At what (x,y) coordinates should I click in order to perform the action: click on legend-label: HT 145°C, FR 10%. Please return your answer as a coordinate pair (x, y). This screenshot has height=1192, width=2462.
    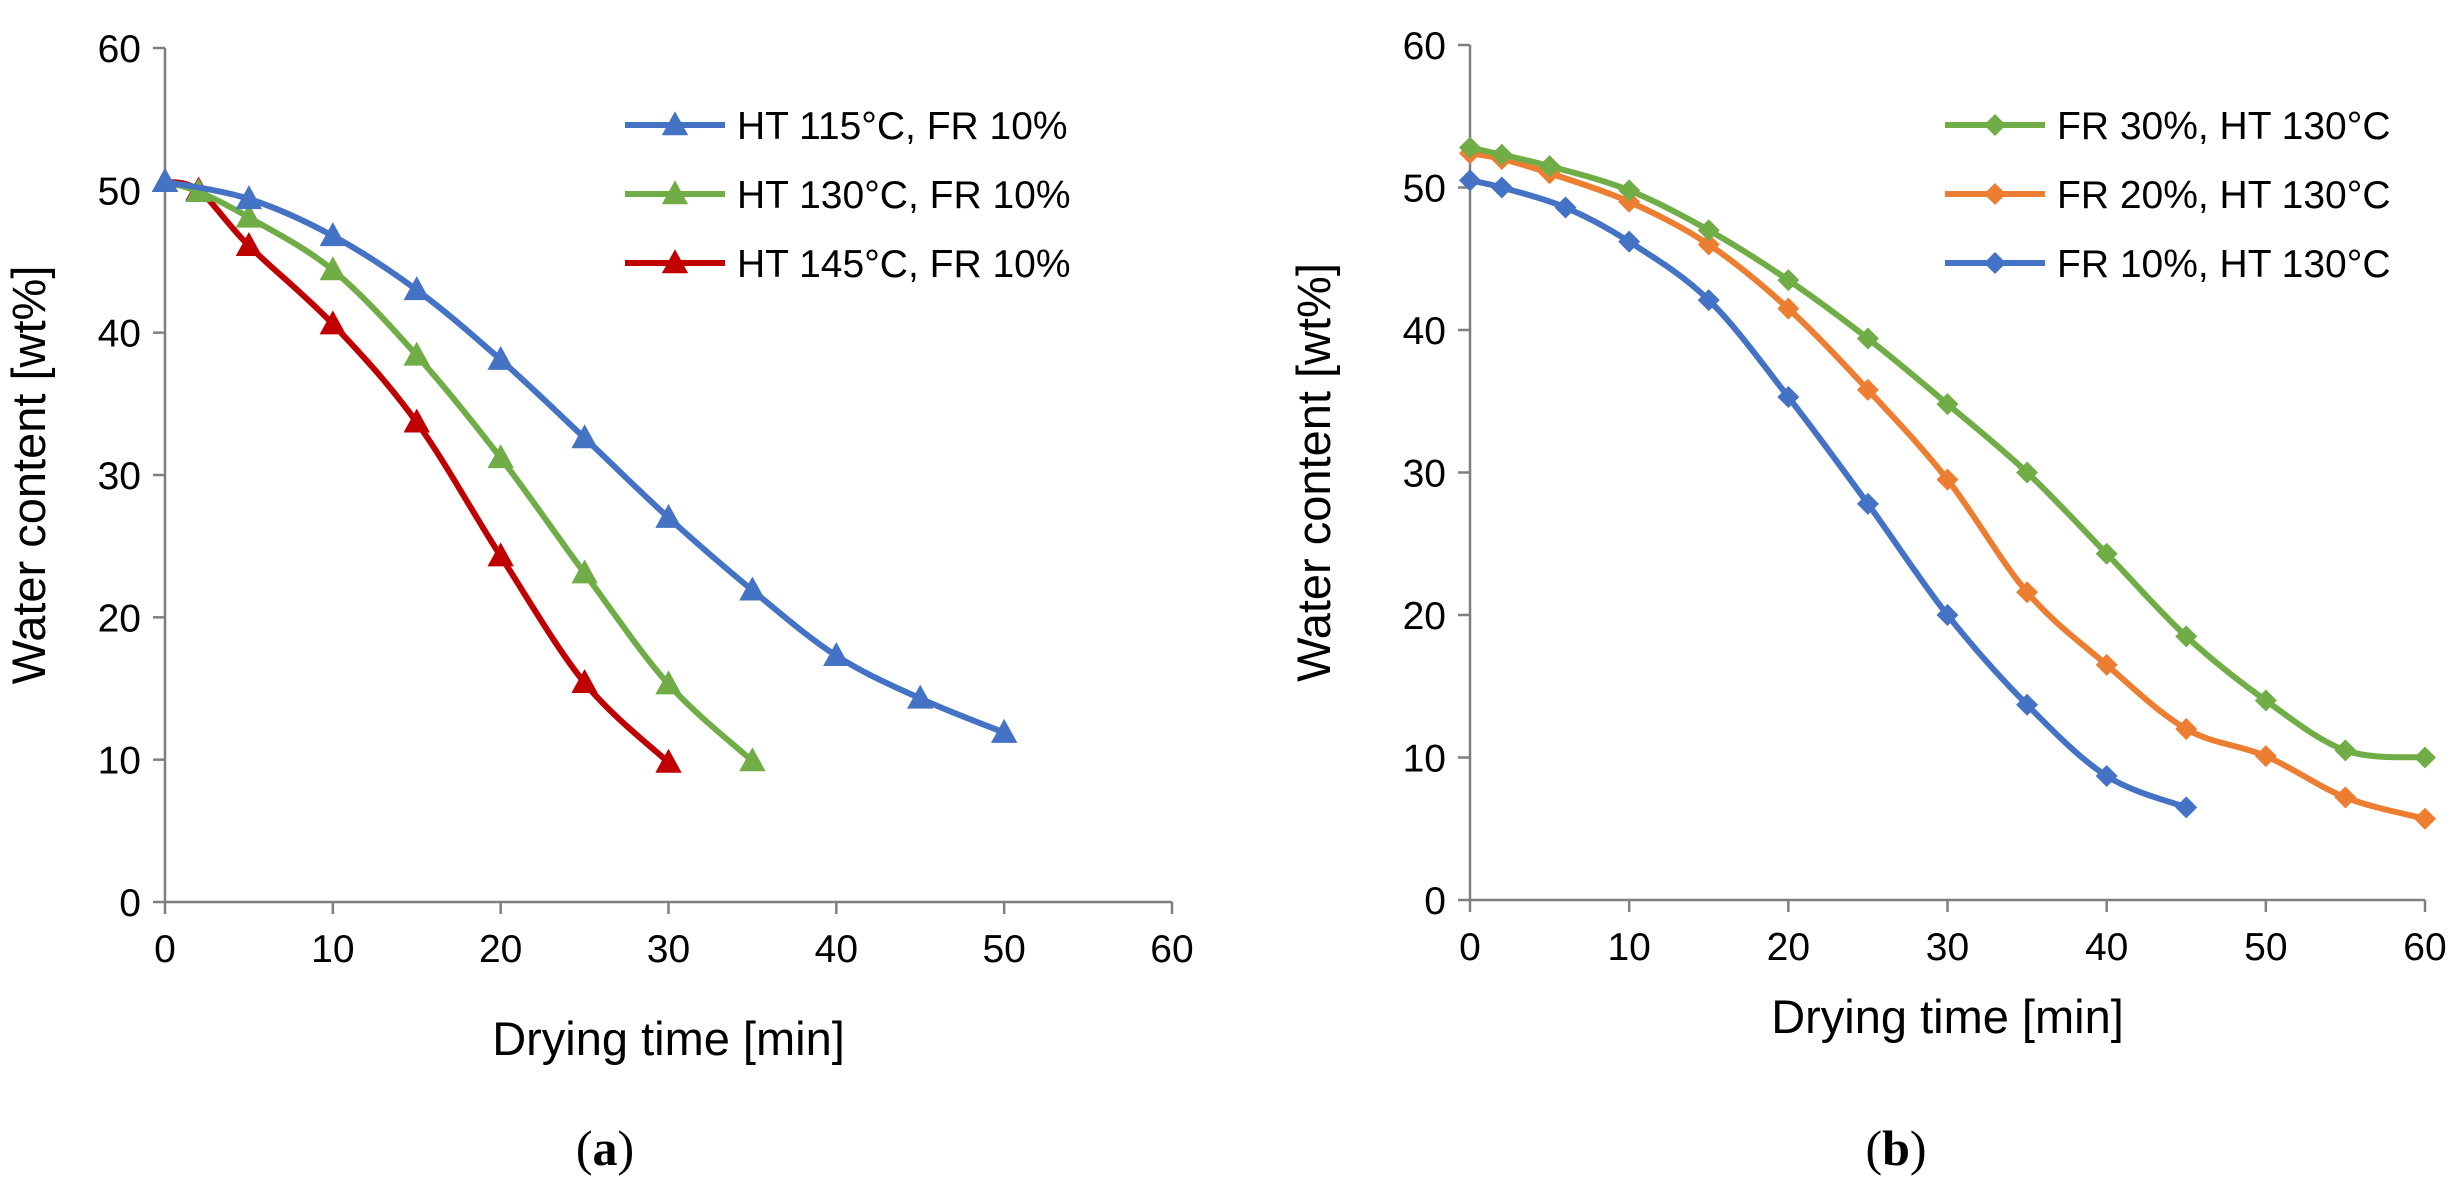
    Looking at the image, I should click on (904, 264).